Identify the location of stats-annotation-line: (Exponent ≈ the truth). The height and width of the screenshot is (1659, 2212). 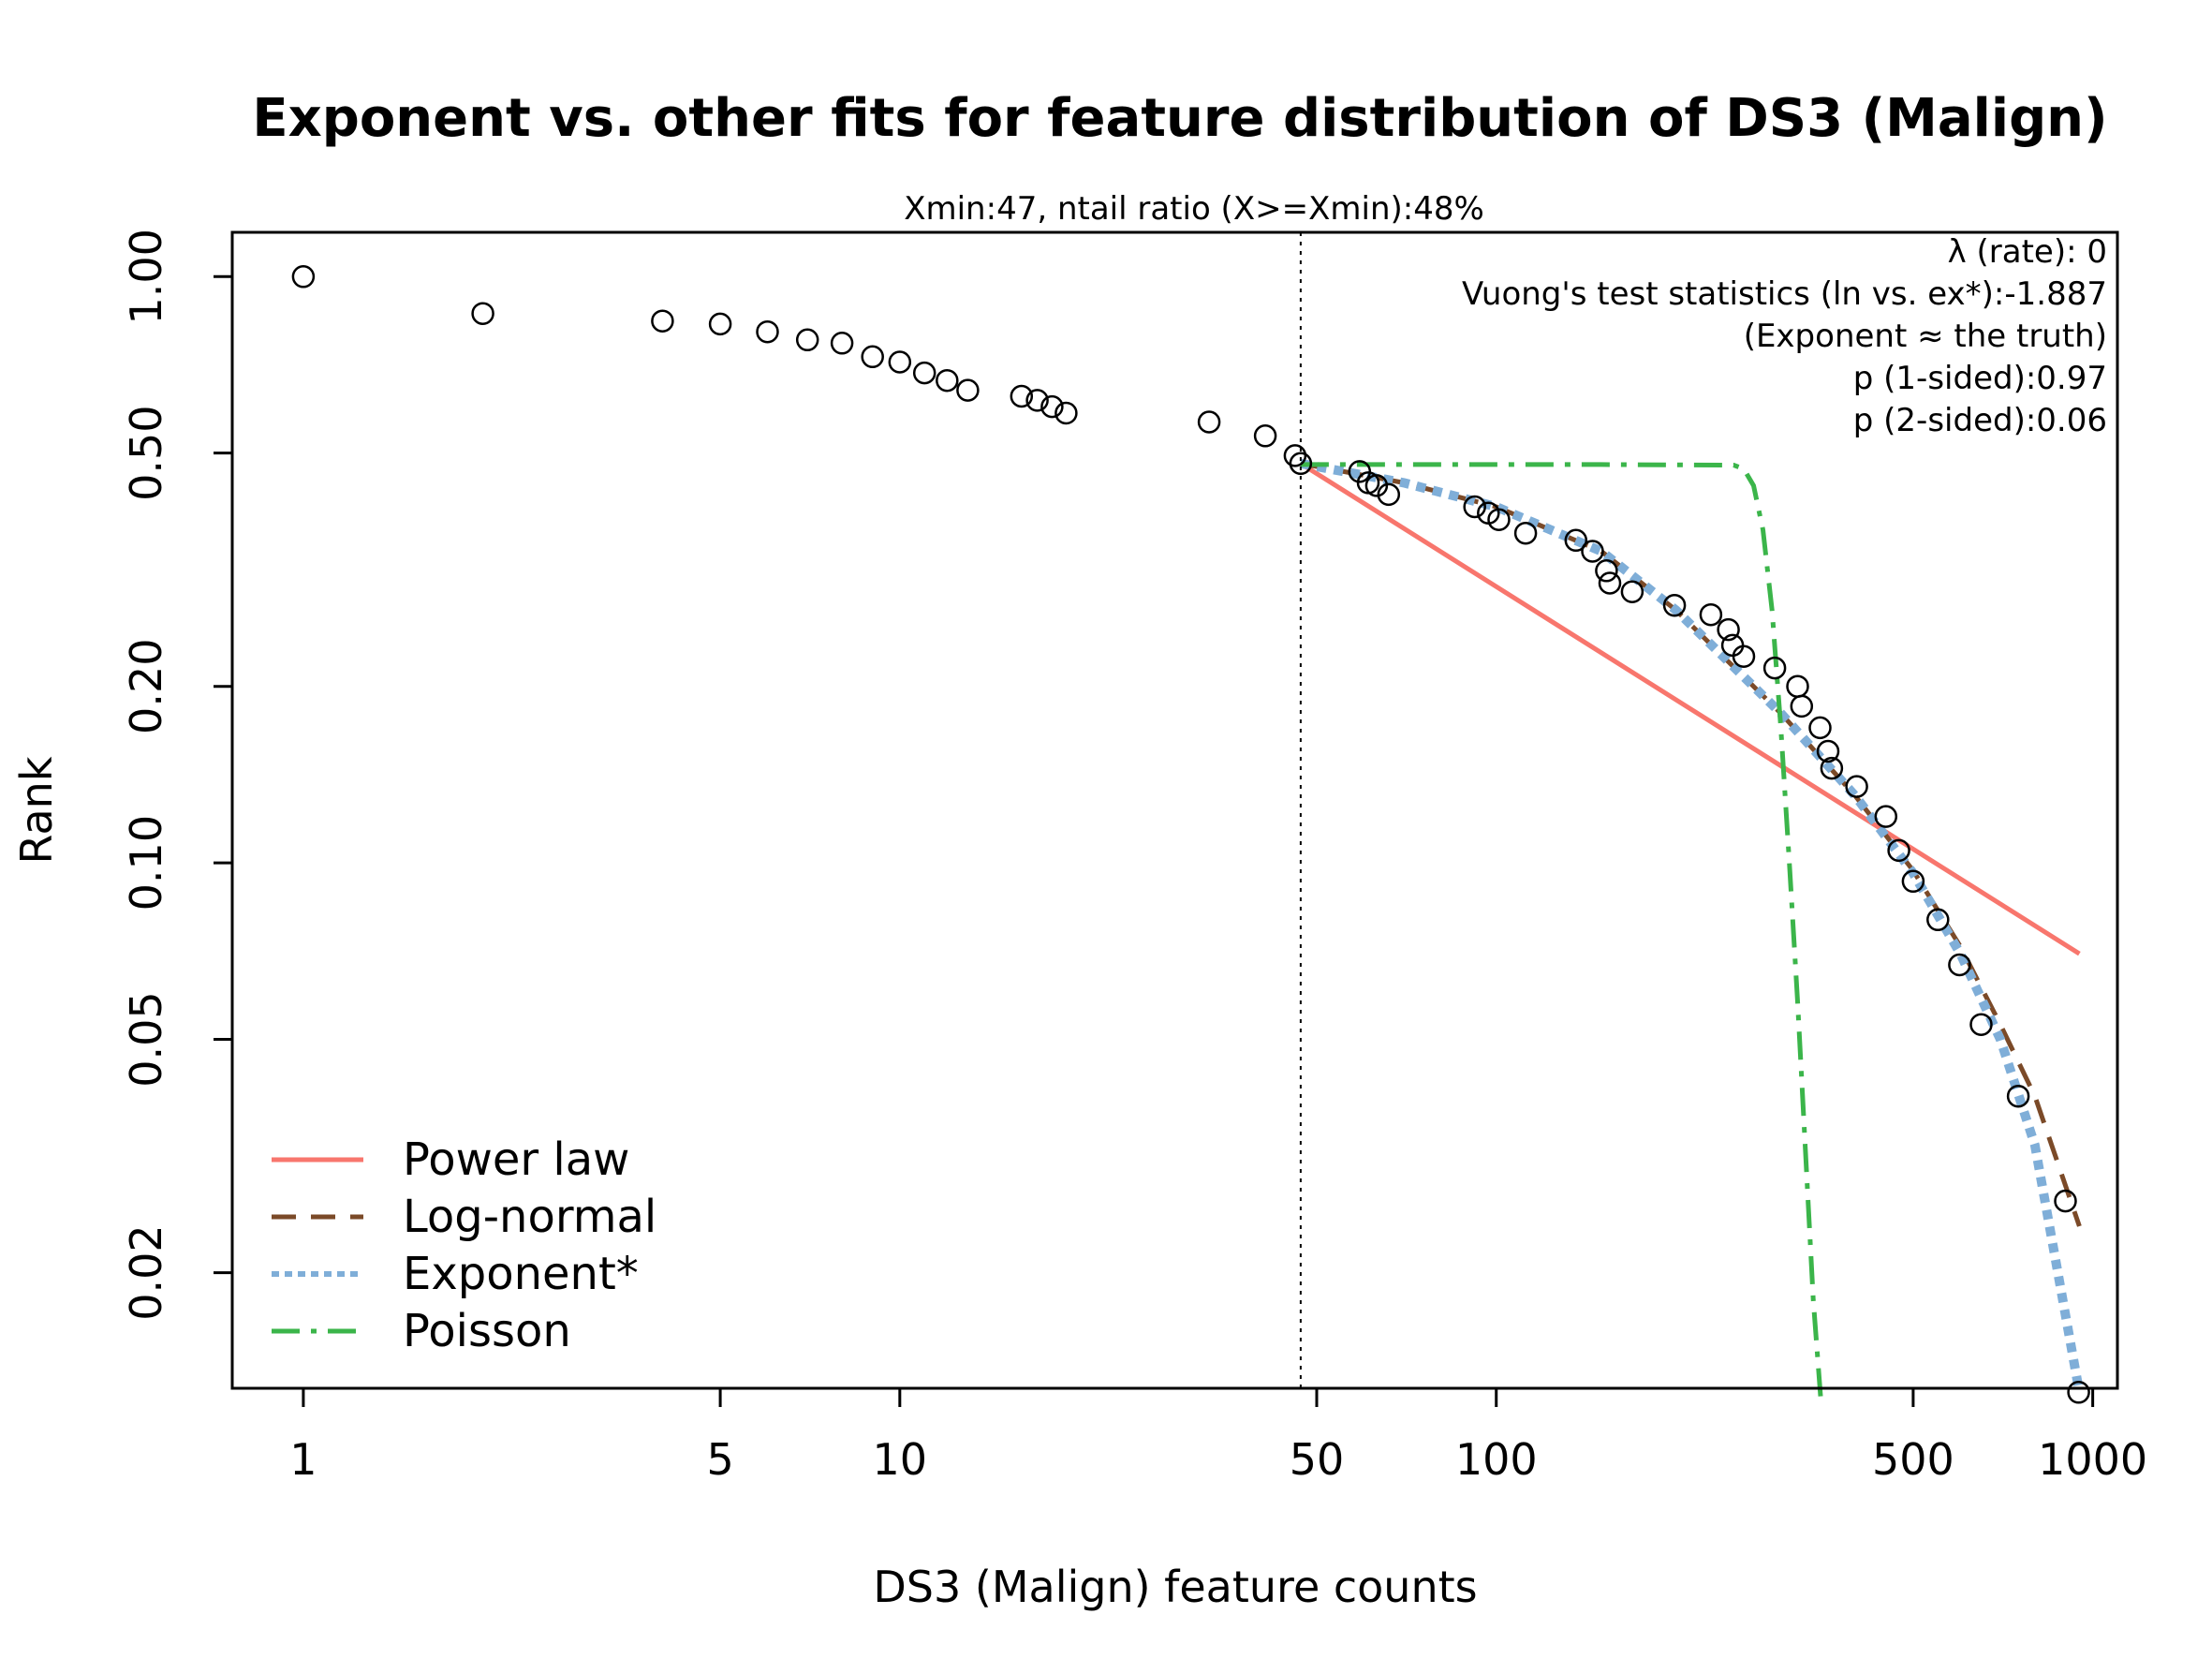
(1926, 337).